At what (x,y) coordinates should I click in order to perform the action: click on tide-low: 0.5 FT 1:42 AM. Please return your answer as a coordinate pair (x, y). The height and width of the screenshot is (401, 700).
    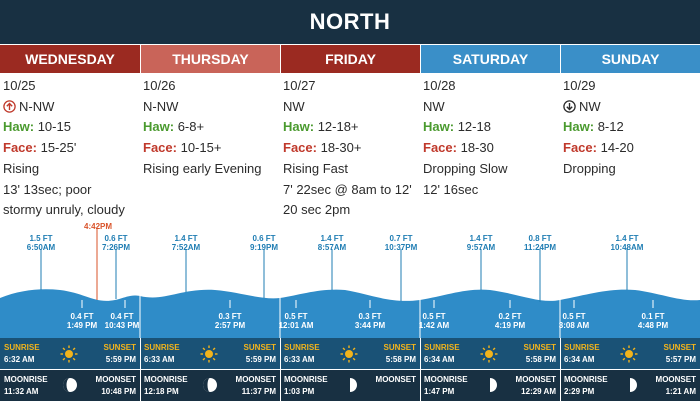
    Looking at the image, I should click on (434, 321).